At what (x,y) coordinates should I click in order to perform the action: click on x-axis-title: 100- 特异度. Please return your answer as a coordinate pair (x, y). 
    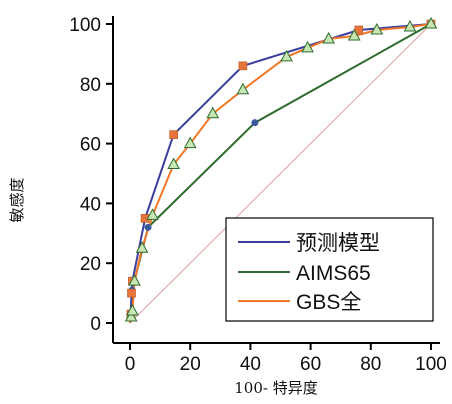
    Looking at the image, I should click on (275, 388).